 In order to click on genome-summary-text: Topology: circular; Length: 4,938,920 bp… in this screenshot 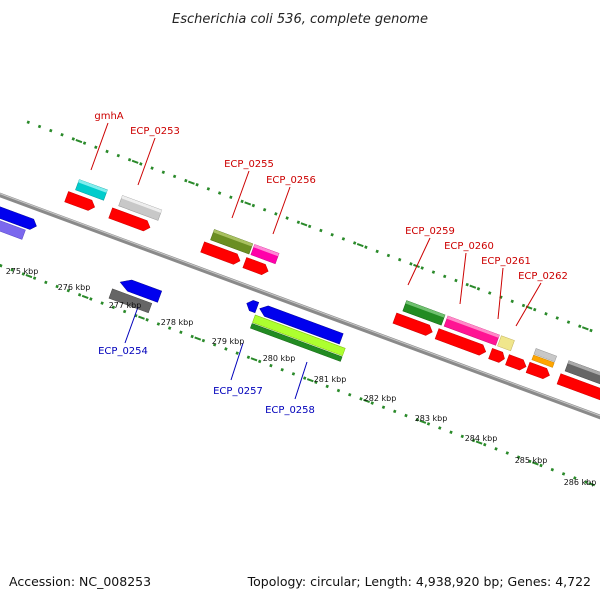, I will do `click(419, 581)`.